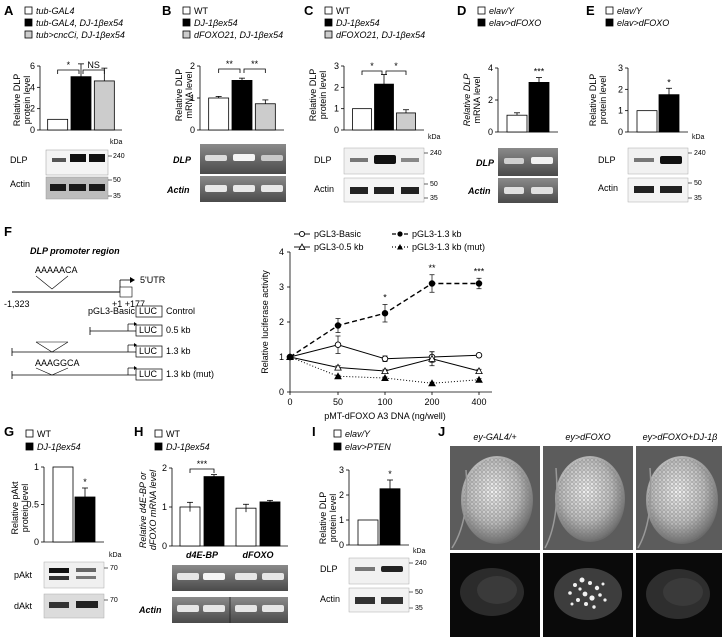 This screenshot has height=640, width=724. Describe the element at coordinates (179, 95) in the screenshot. I see `y-axis-label-b-1: Relative DLP` at that location.